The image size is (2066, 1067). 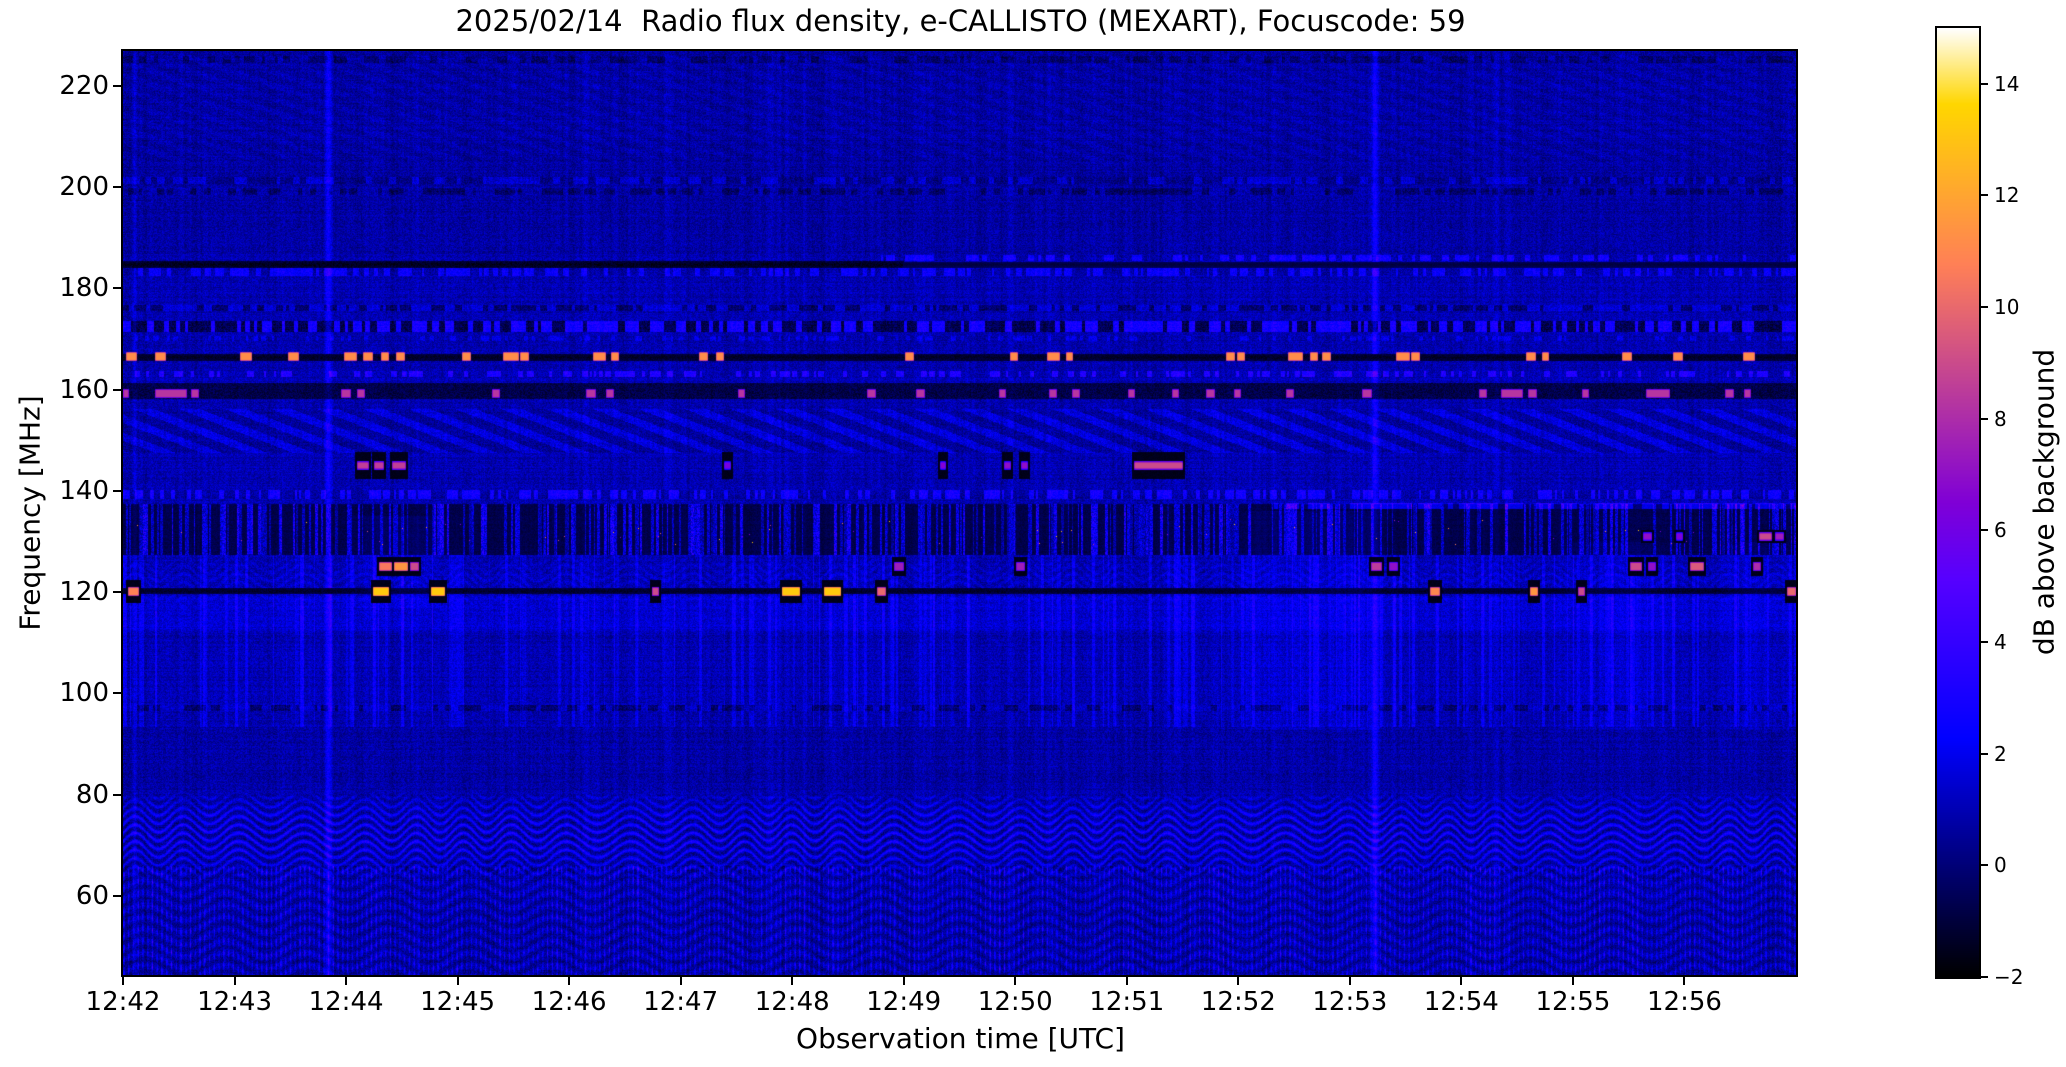 I want to click on y-tick-label: 60, so click(x=92, y=896).